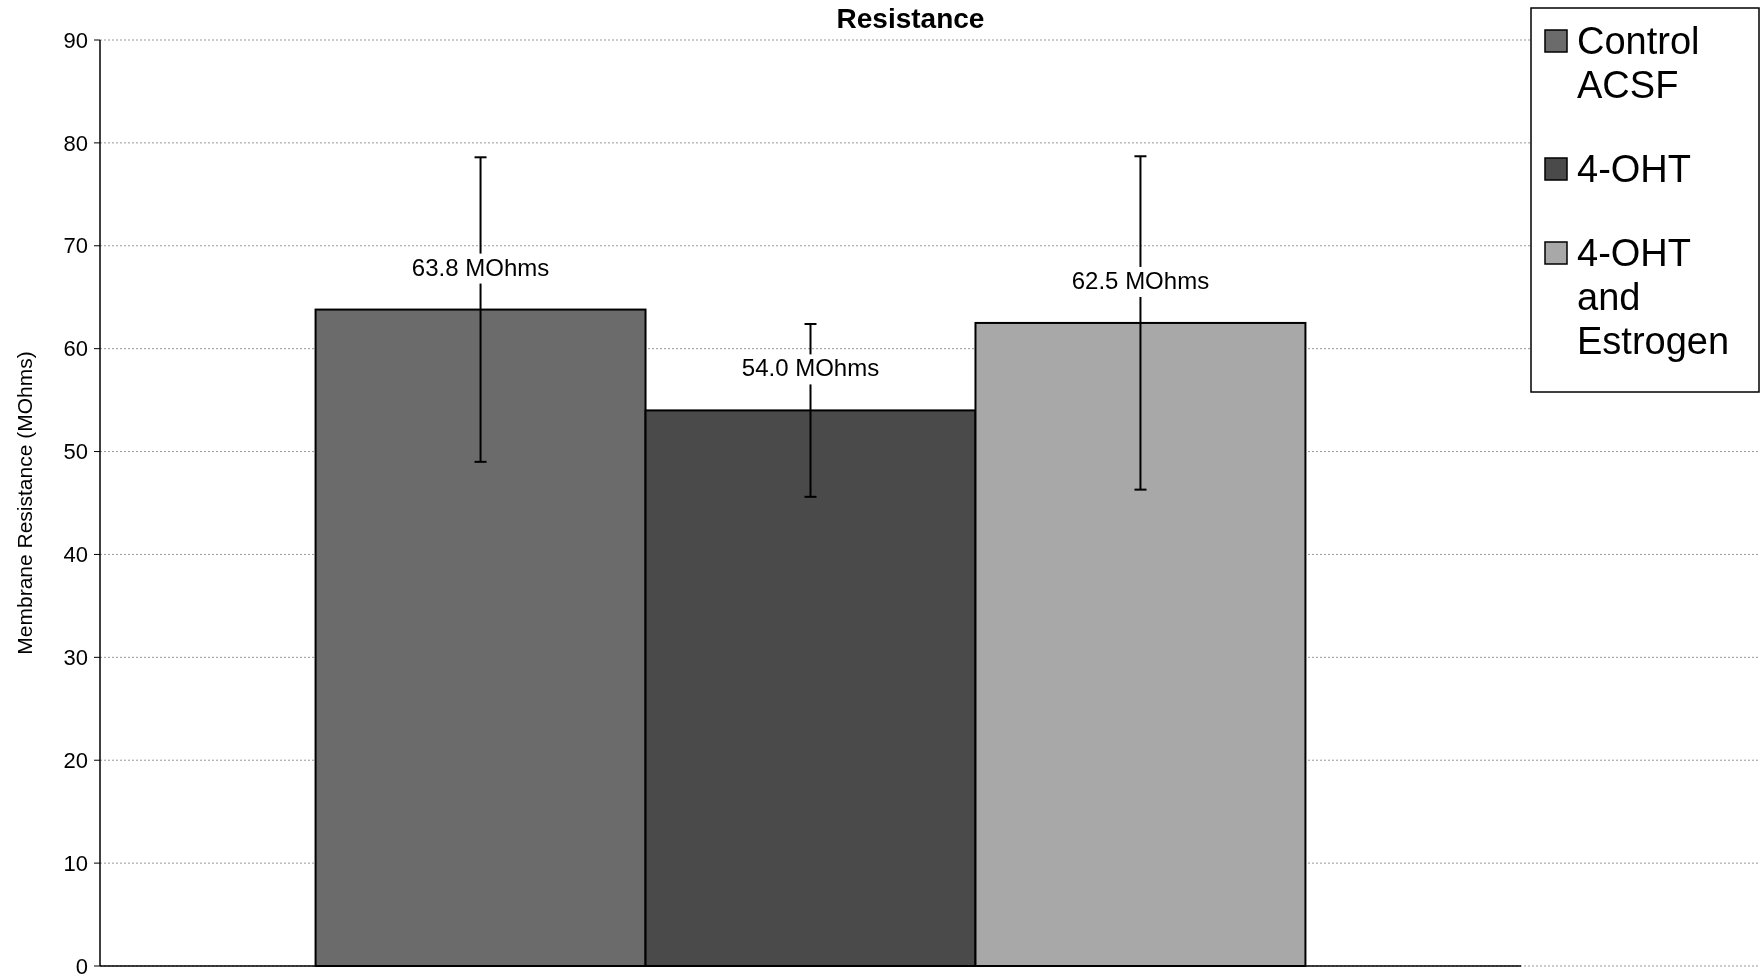  Describe the element at coordinates (75, 863) in the screenshot. I see `y-tick-label: 10` at that location.